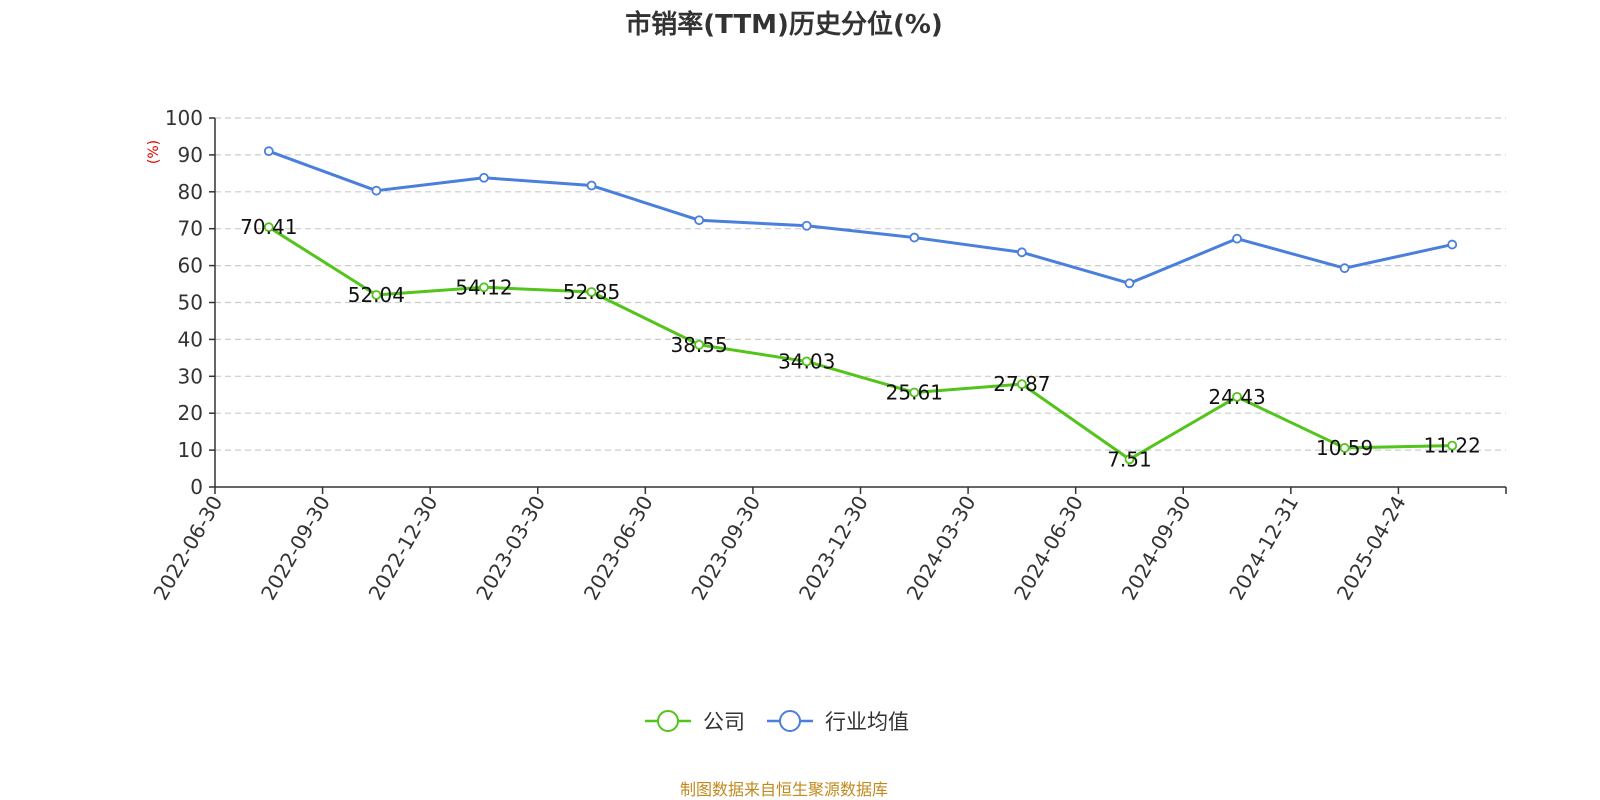 The width and height of the screenshot is (1600, 800). What do you see at coordinates (784, 24) in the screenshot?
I see `chart-title: 市销率(TTM)历史分位(%)` at bounding box center [784, 24].